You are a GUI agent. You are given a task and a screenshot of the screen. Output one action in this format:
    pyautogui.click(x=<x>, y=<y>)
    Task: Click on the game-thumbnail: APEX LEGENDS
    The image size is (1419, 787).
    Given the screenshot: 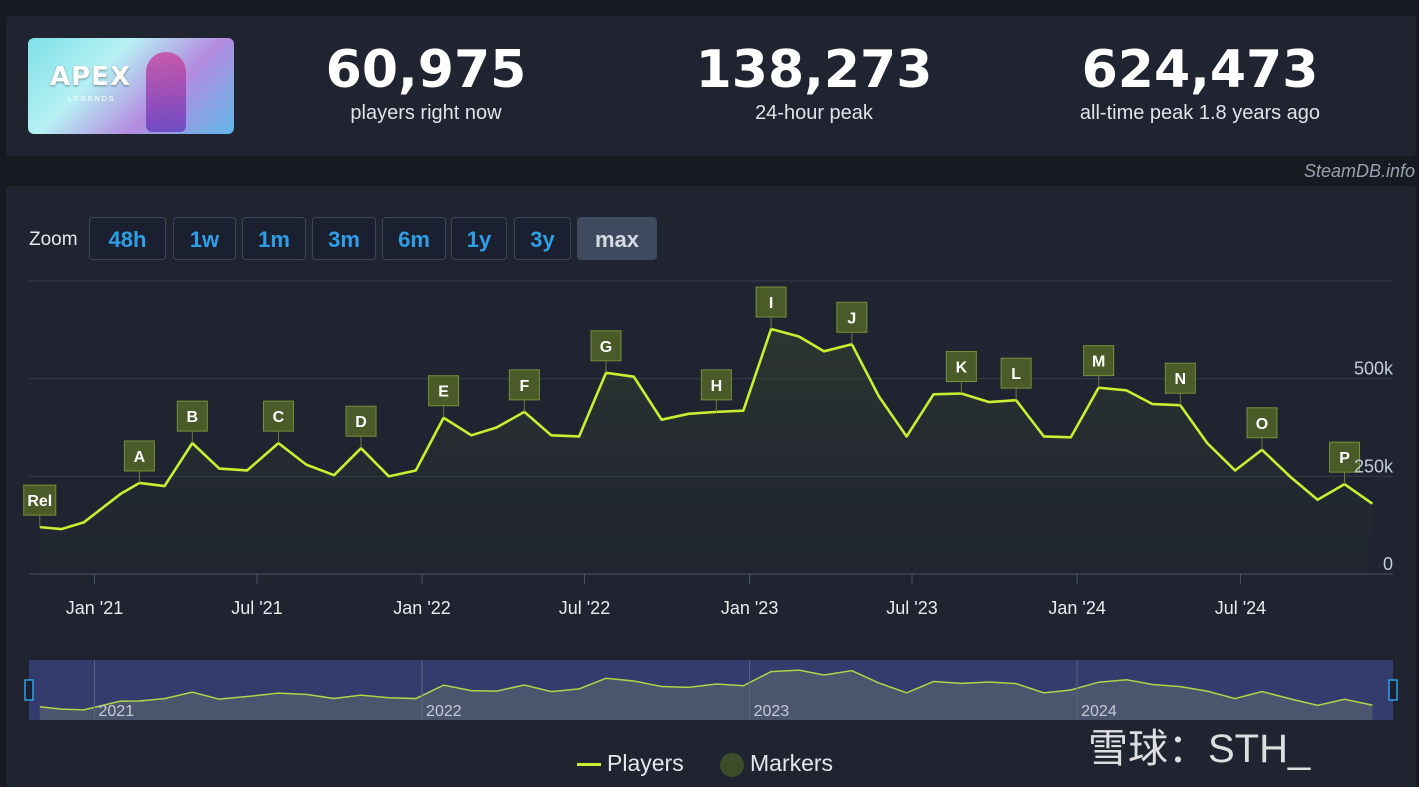 What is the action you would take?
    pyautogui.click(x=131, y=86)
    